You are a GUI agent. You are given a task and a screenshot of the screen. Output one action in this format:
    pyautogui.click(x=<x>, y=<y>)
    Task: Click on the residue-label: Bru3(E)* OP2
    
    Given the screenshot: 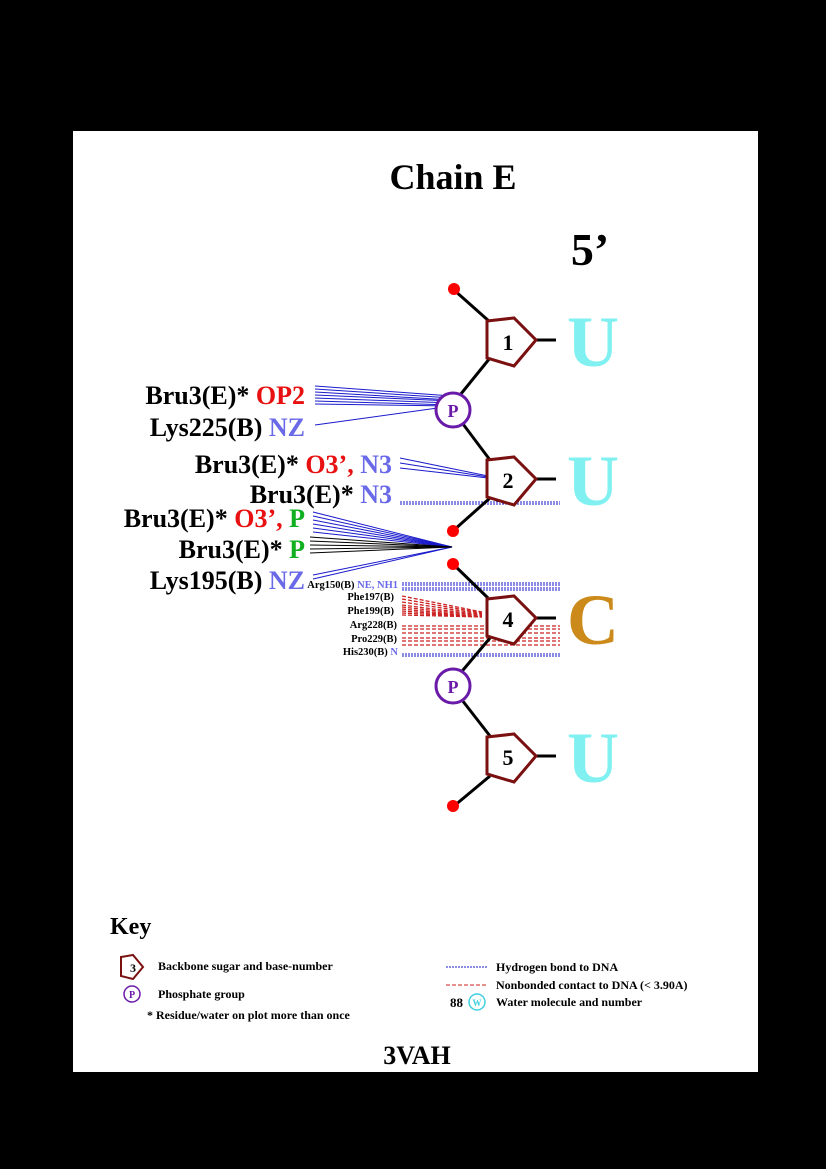 What is the action you would take?
    pyautogui.click(x=225, y=395)
    